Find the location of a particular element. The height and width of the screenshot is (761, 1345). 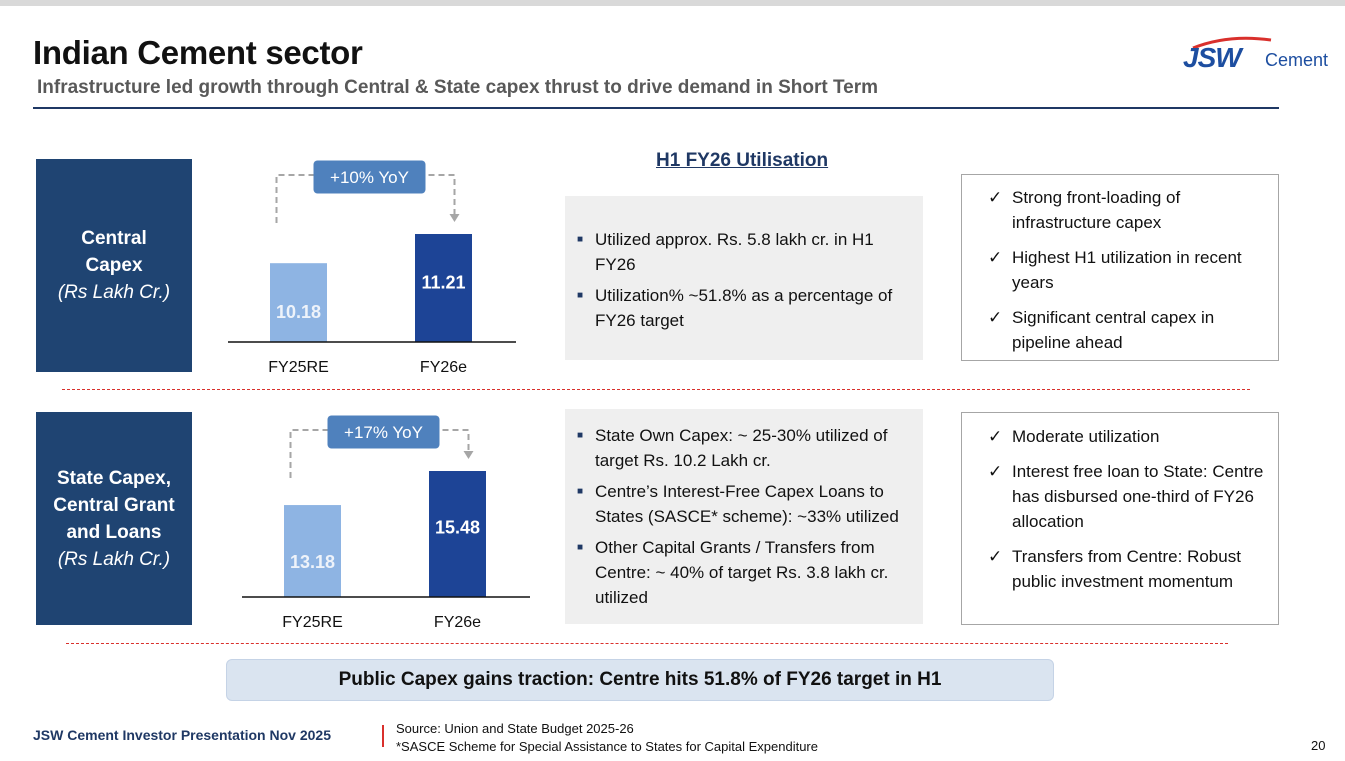

footer-separator is located at coordinates (383, 736).